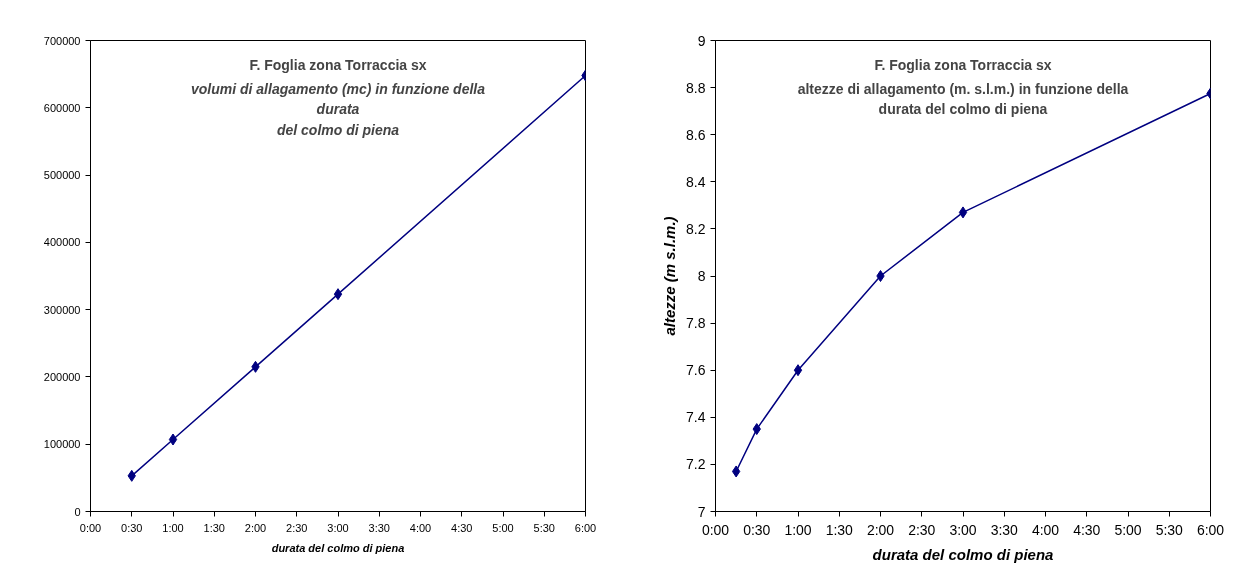 Image resolution: width=1255 pixels, height=579 pixels. I want to click on y-tick-label: 7.4, so click(696, 417).